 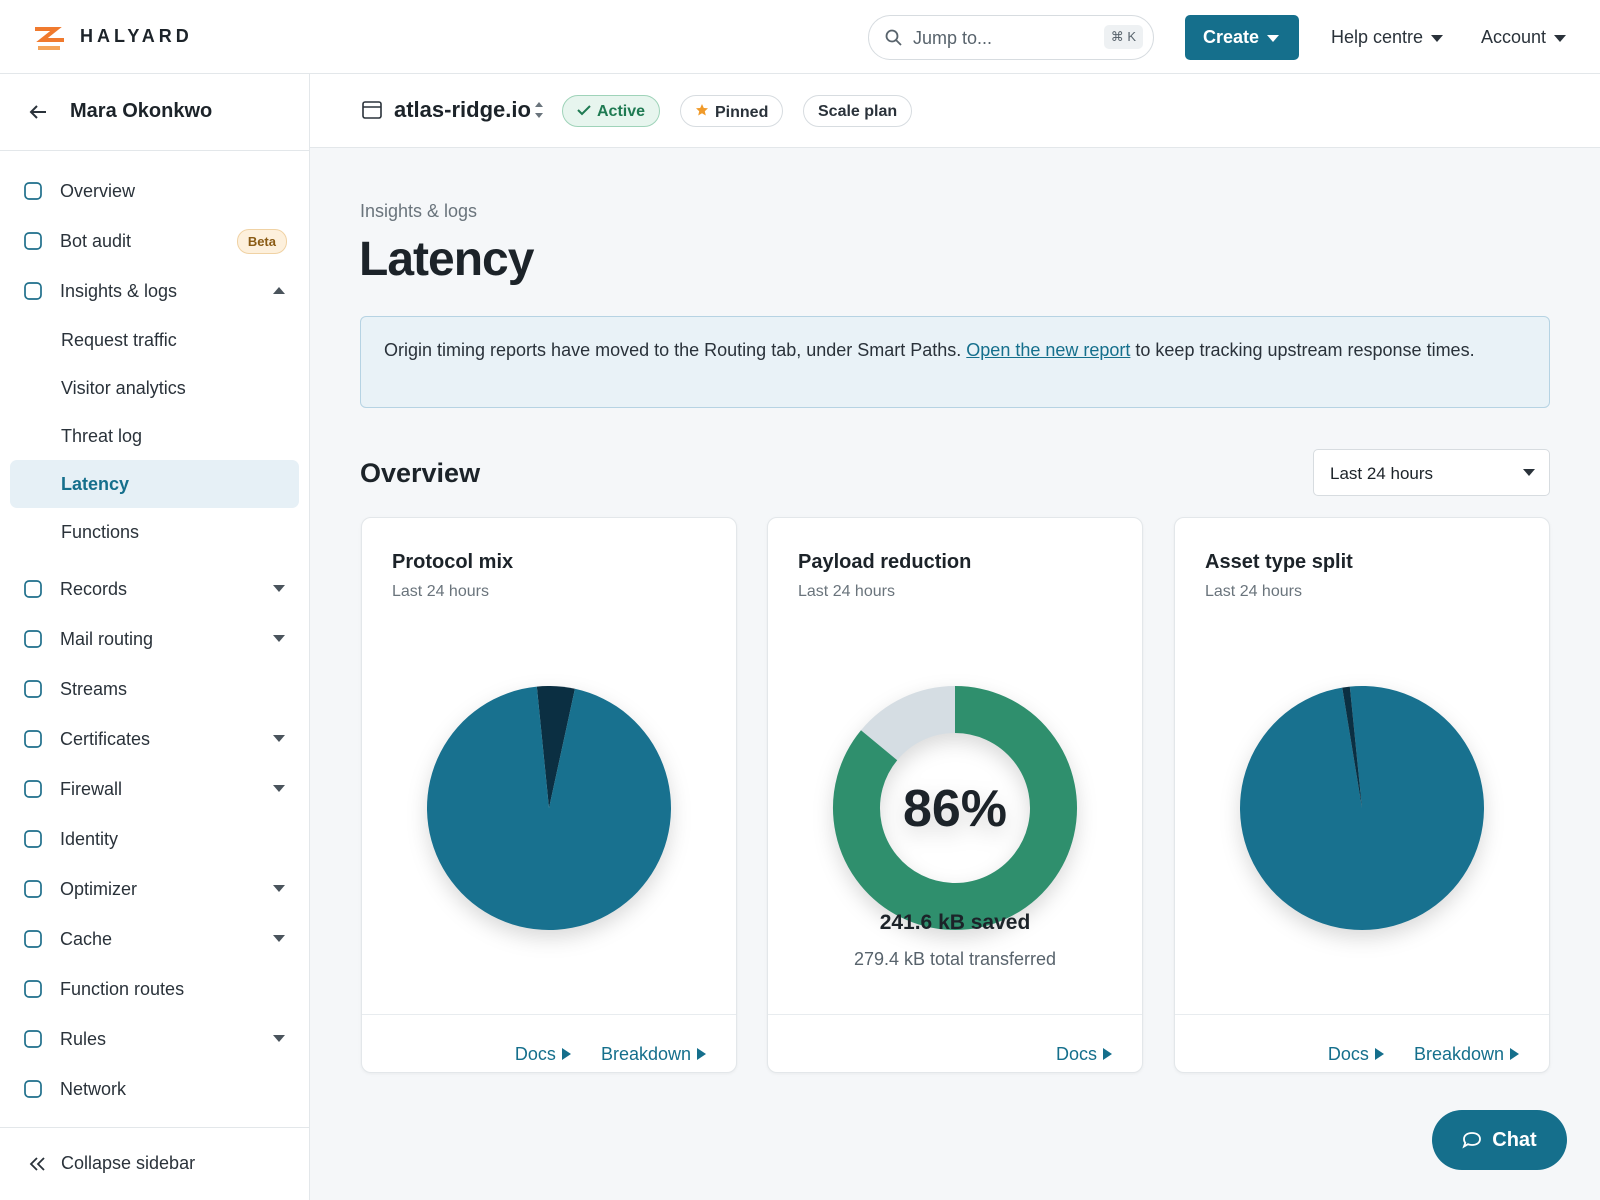 I want to click on nav-label: Bot audit, so click(x=96, y=240).